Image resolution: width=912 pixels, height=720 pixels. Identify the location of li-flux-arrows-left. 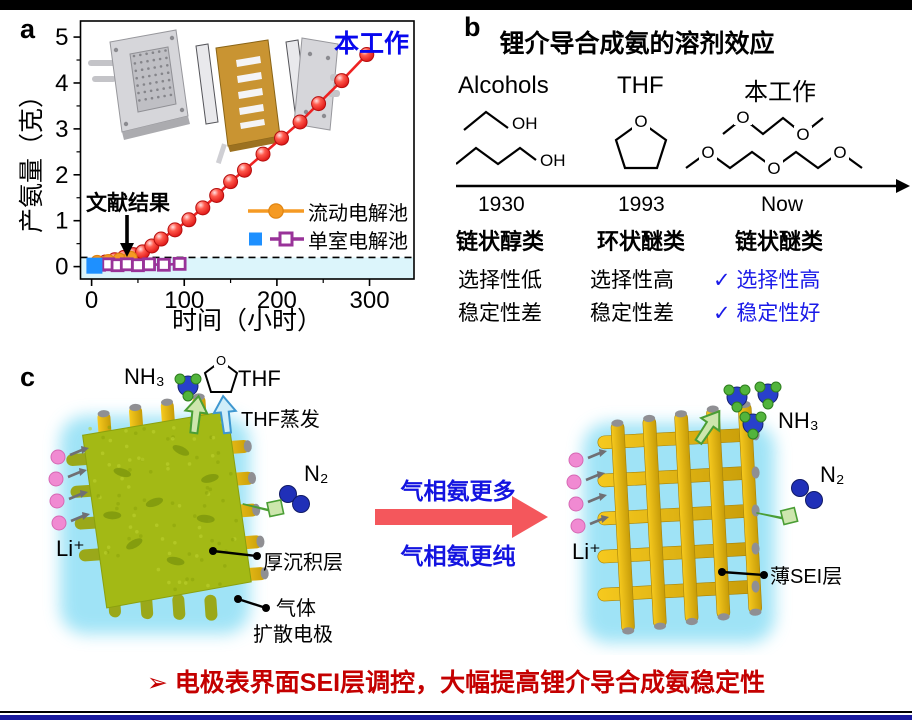
(75, 485).